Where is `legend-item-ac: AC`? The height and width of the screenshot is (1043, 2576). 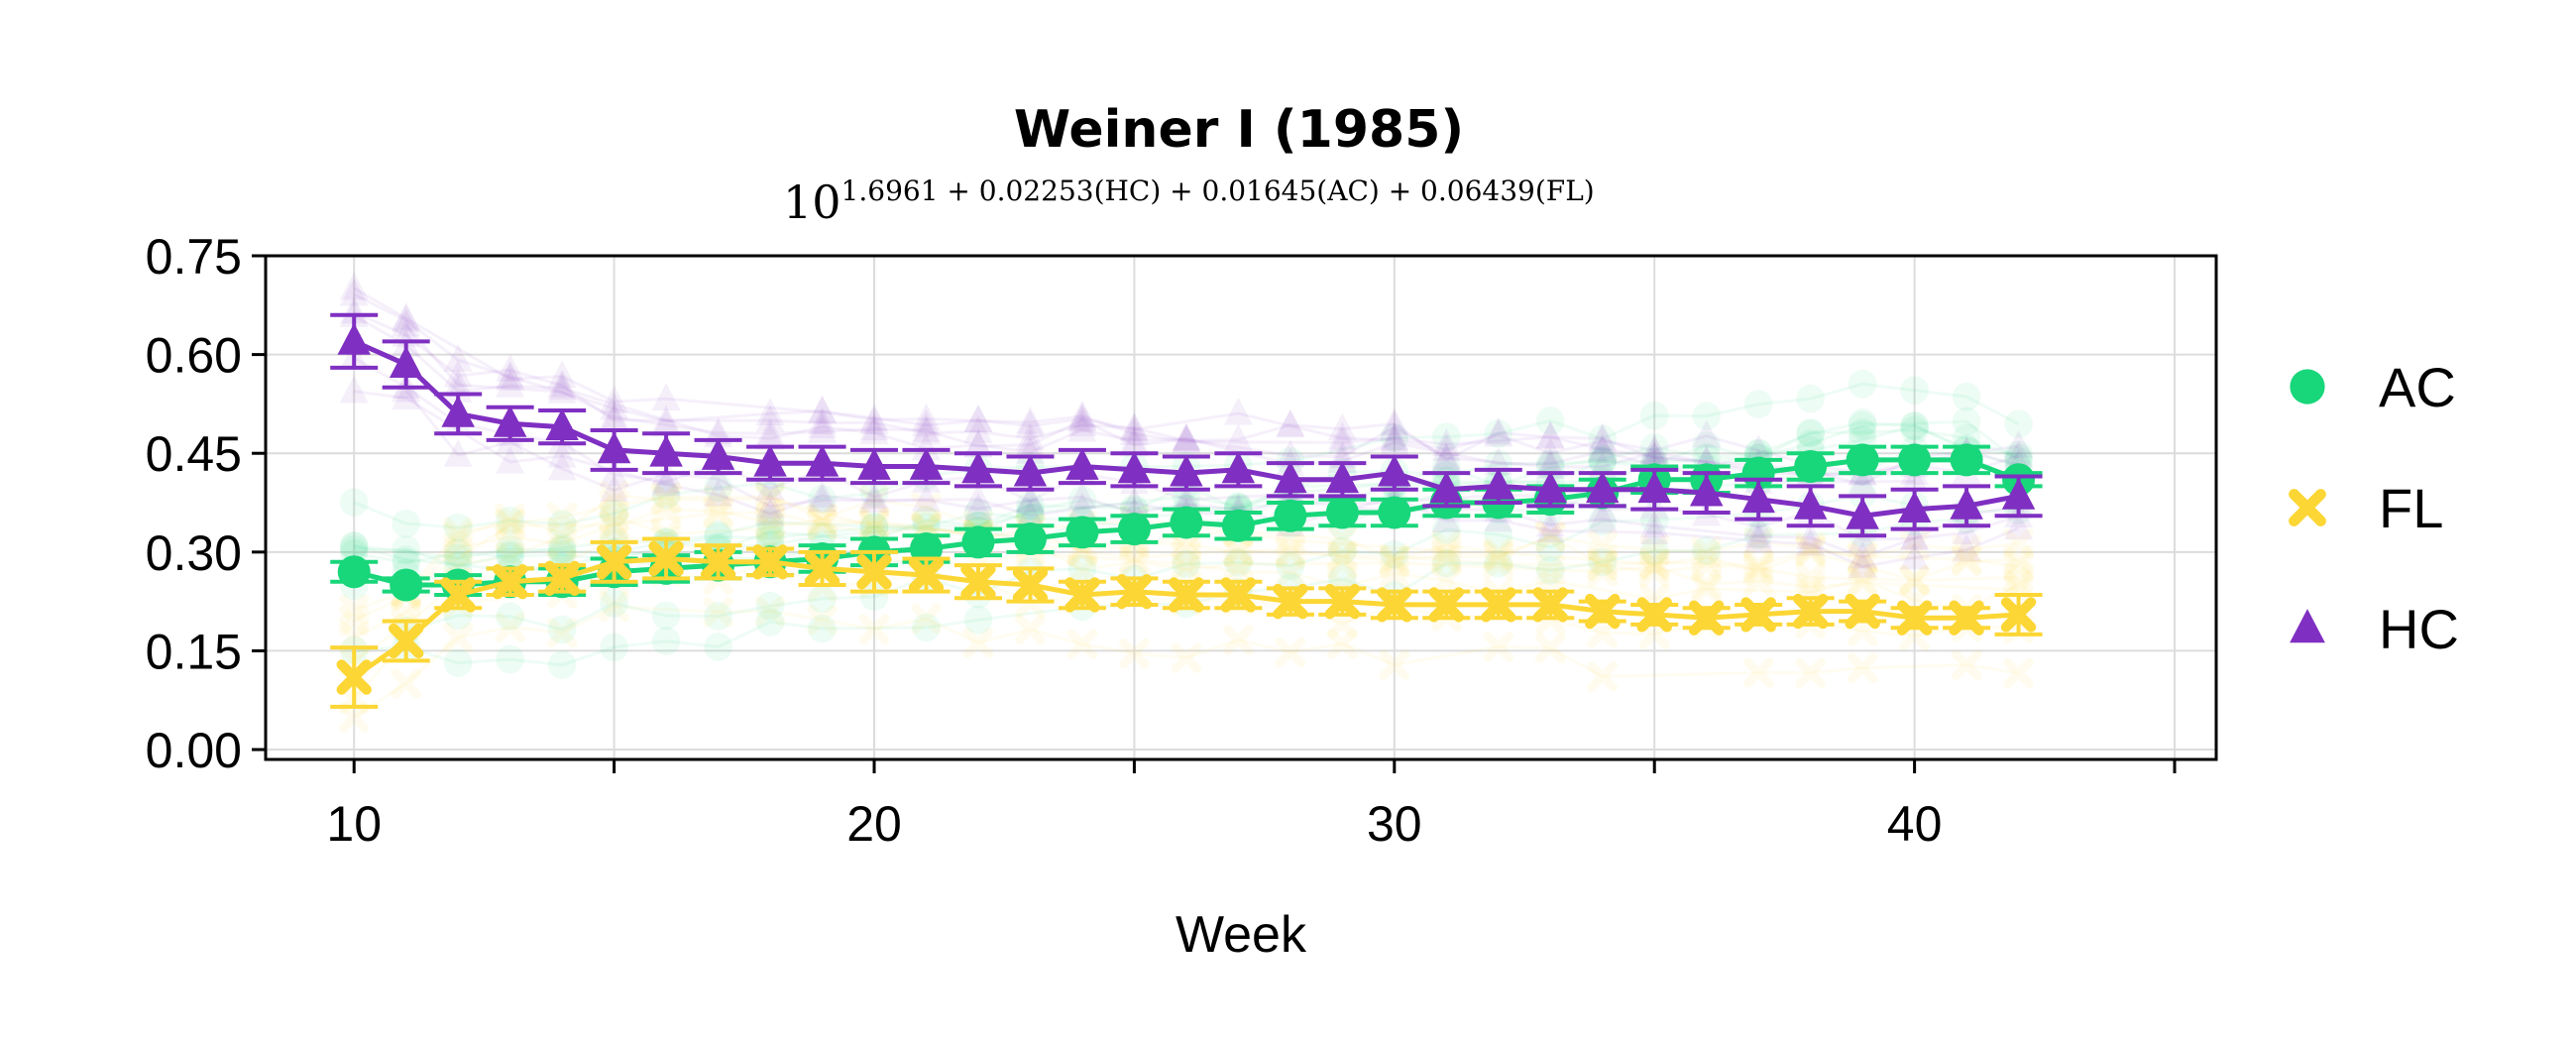 legend-item-ac: AC is located at coordinates (2373, 387).